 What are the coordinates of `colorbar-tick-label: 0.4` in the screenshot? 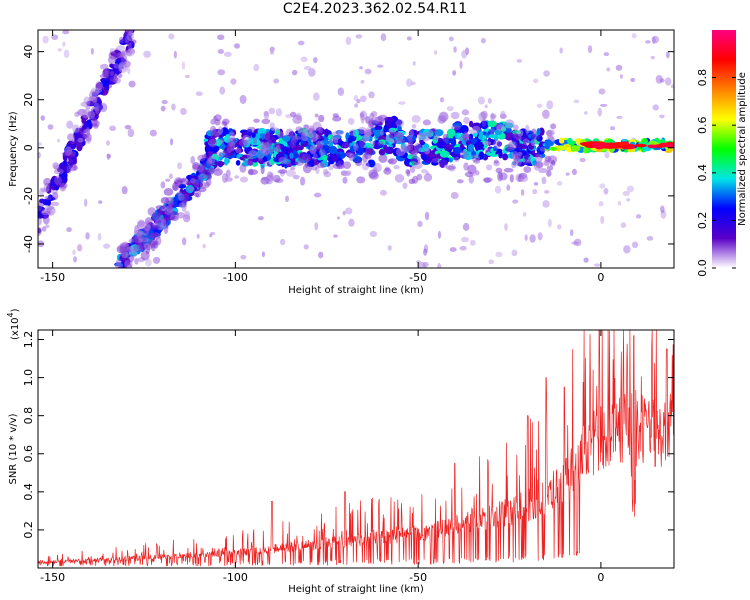 It's located at (702, 173).